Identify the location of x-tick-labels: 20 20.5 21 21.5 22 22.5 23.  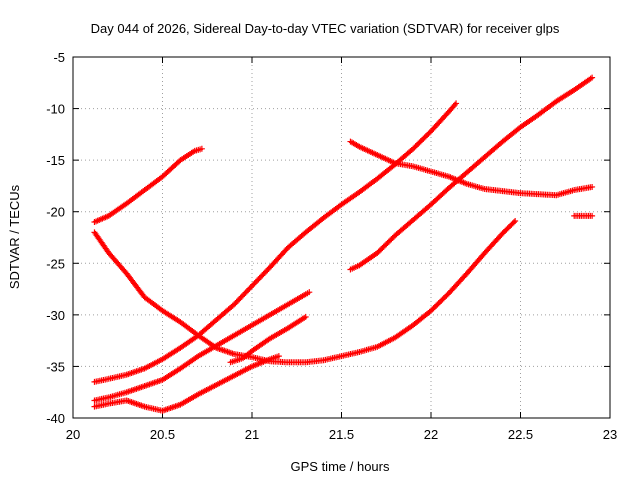
(341, 434).